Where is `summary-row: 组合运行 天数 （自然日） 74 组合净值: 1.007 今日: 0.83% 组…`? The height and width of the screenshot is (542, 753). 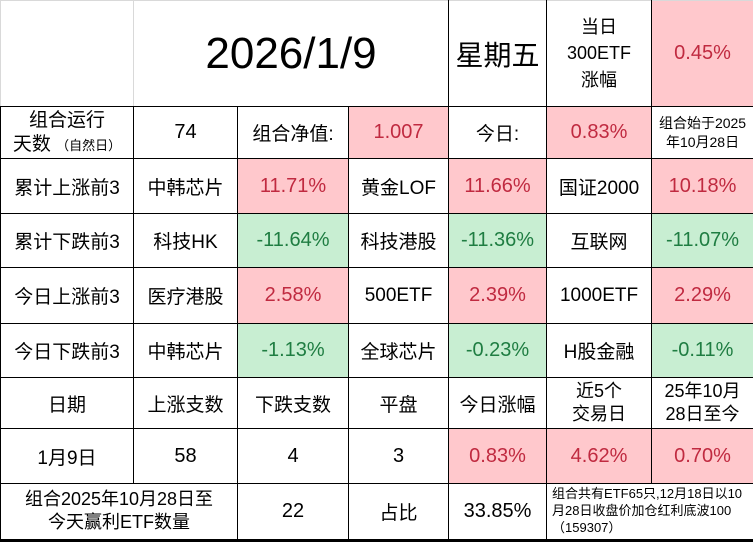 summary-row: 组合运行 天数 （自然日） 74 组合净值: 1.007 今日: 0.83% 组… is located at coordinates (377, 133).